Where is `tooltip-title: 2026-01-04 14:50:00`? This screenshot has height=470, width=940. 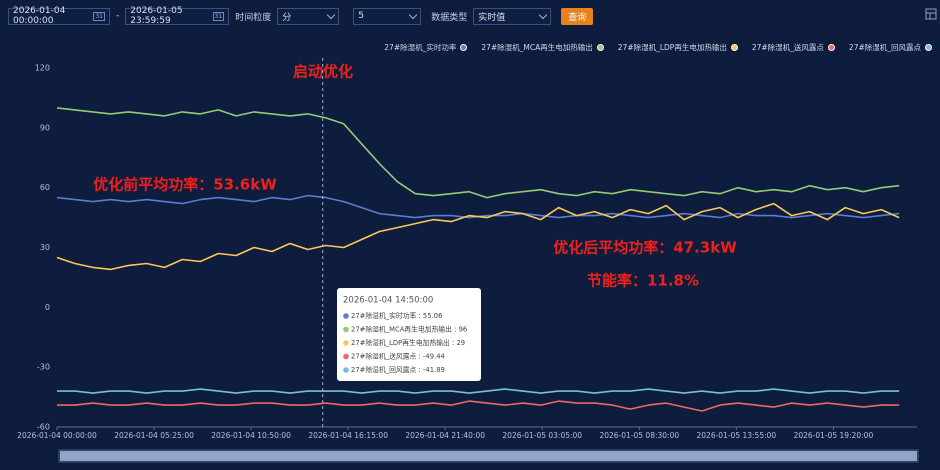 tooltip-title: 2026-01-04 14:50:00 is located at coordinates (388, 301).